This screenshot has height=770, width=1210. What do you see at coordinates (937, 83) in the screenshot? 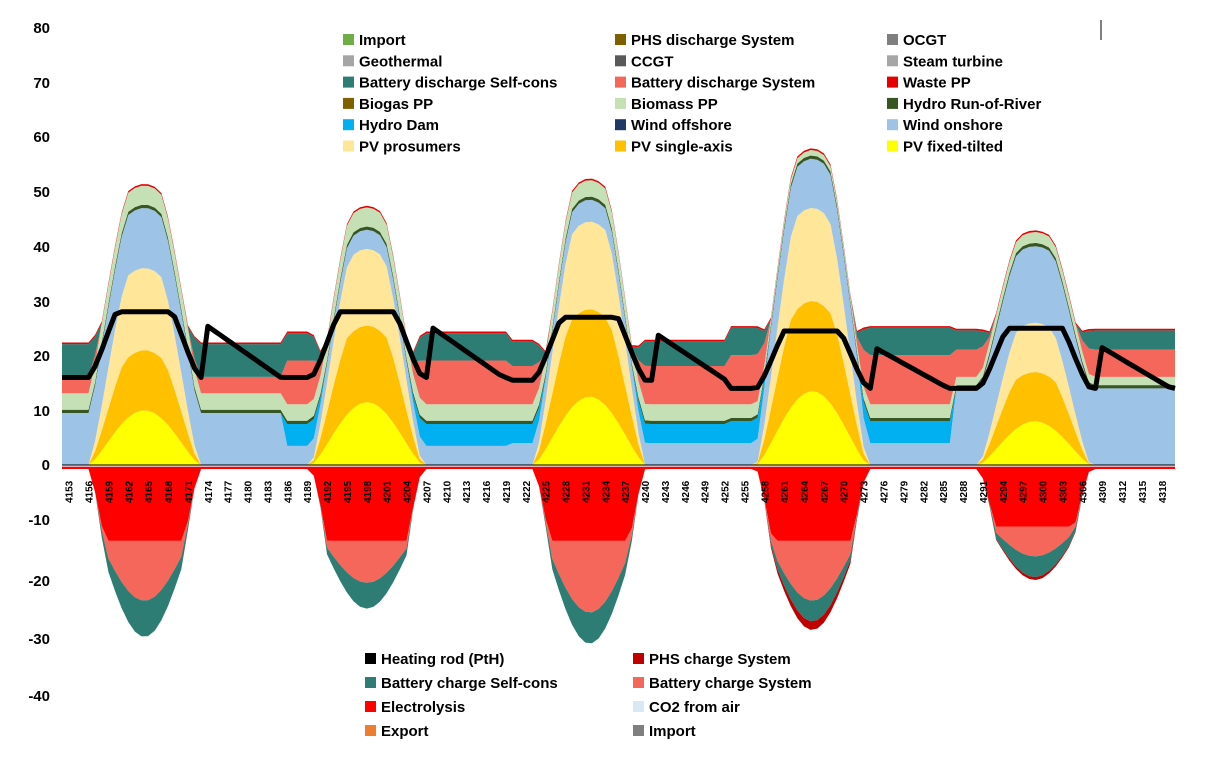
I see `legend-label: Waste PP` at bounding box center [937, 83].